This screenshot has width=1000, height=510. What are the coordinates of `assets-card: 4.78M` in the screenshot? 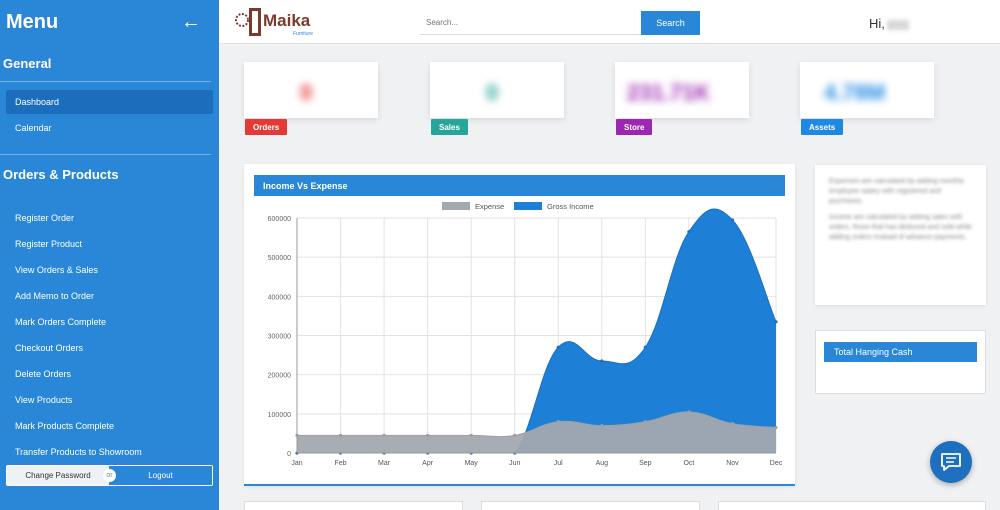 It's located at (867, 90).